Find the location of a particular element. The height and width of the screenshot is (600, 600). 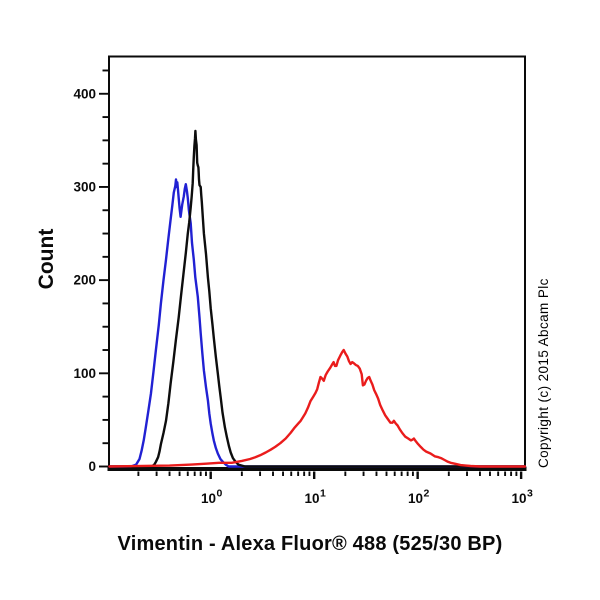

y-tick-label: 400 is located at coordinates (84, 93).